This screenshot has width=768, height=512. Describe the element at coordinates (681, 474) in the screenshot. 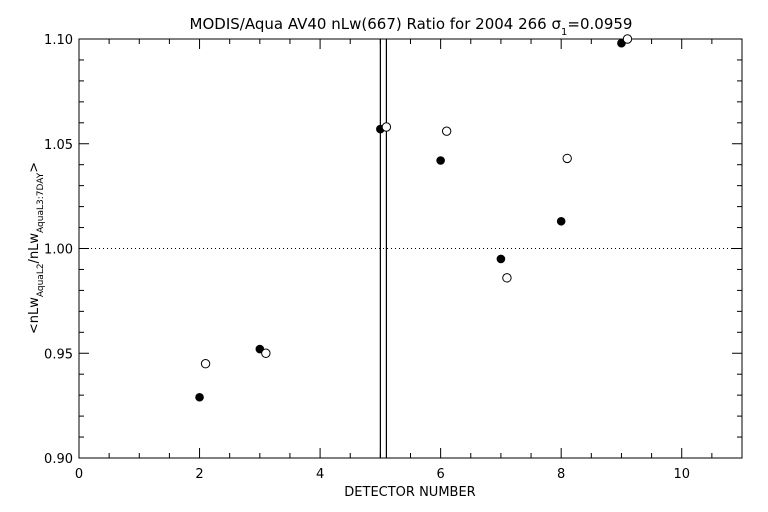

I see `x-tick-label: 10` at that location.